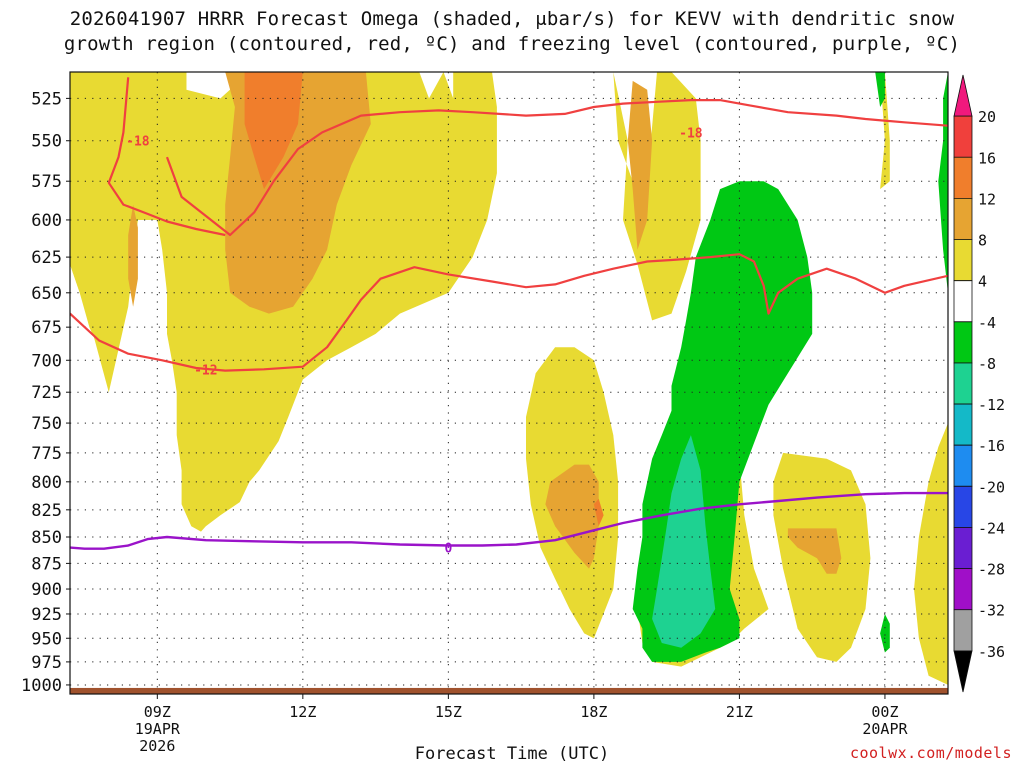 The image size is (1024, 768). I want to click on x-tick-15Z: 15Z, so click(448, 712).